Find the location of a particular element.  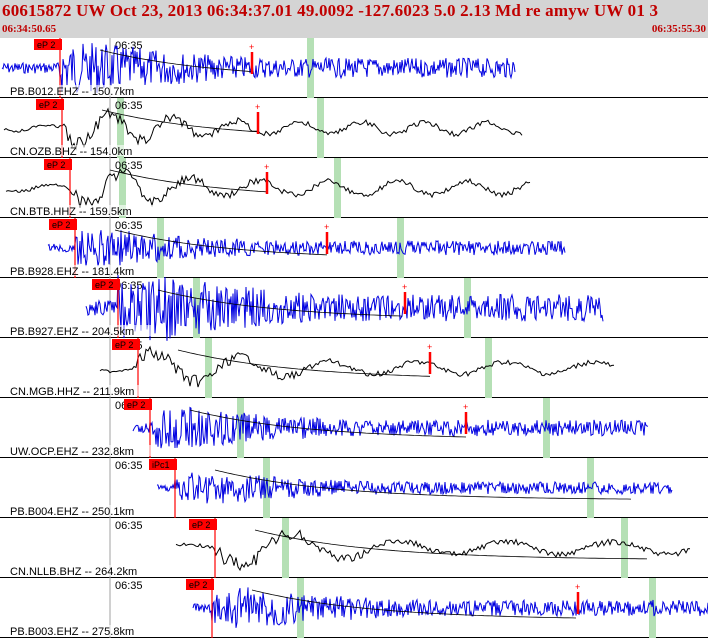

trace-row: 06:35 eP 2 + PB.B003.EHZ -- 275.8km is located at coordinates (354, 608).